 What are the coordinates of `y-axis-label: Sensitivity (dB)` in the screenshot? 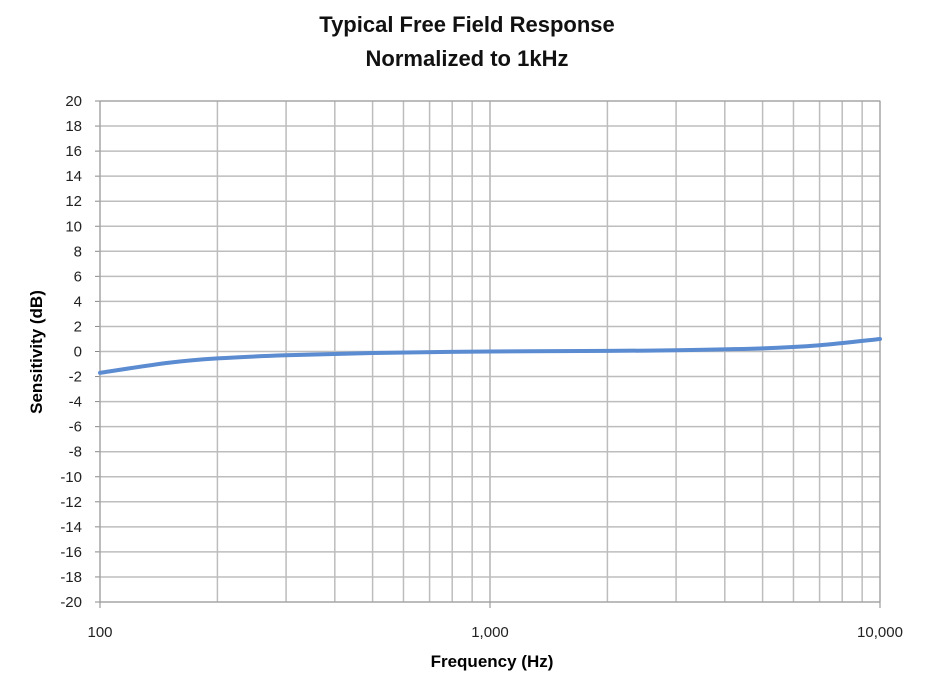 It's located at (36, 352).